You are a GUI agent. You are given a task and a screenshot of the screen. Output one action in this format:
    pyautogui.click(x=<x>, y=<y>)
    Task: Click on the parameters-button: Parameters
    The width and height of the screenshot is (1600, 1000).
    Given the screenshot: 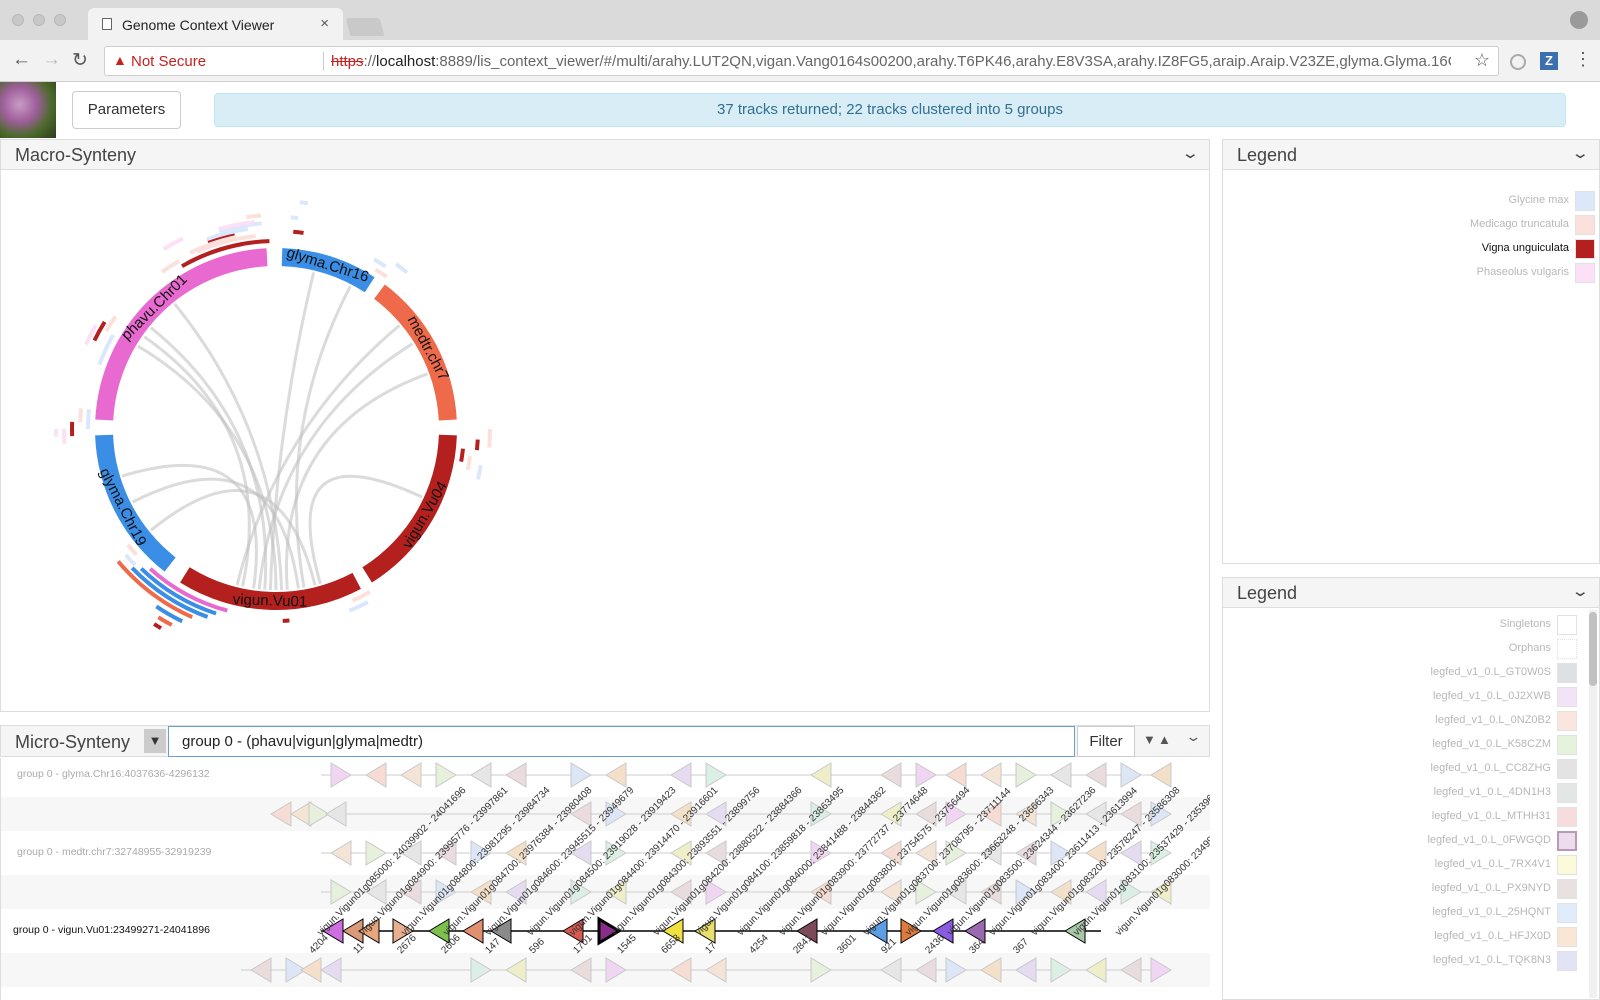 What is the action you would take?
    pyautogui.click(x=126, y=110)
    